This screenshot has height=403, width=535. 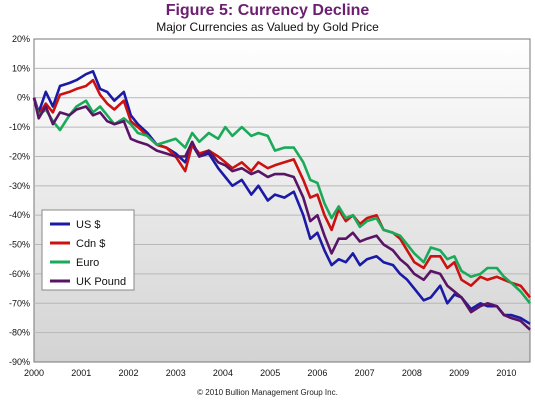 I want to click on x-tick-label: 2007, so click(x=365, y=373).